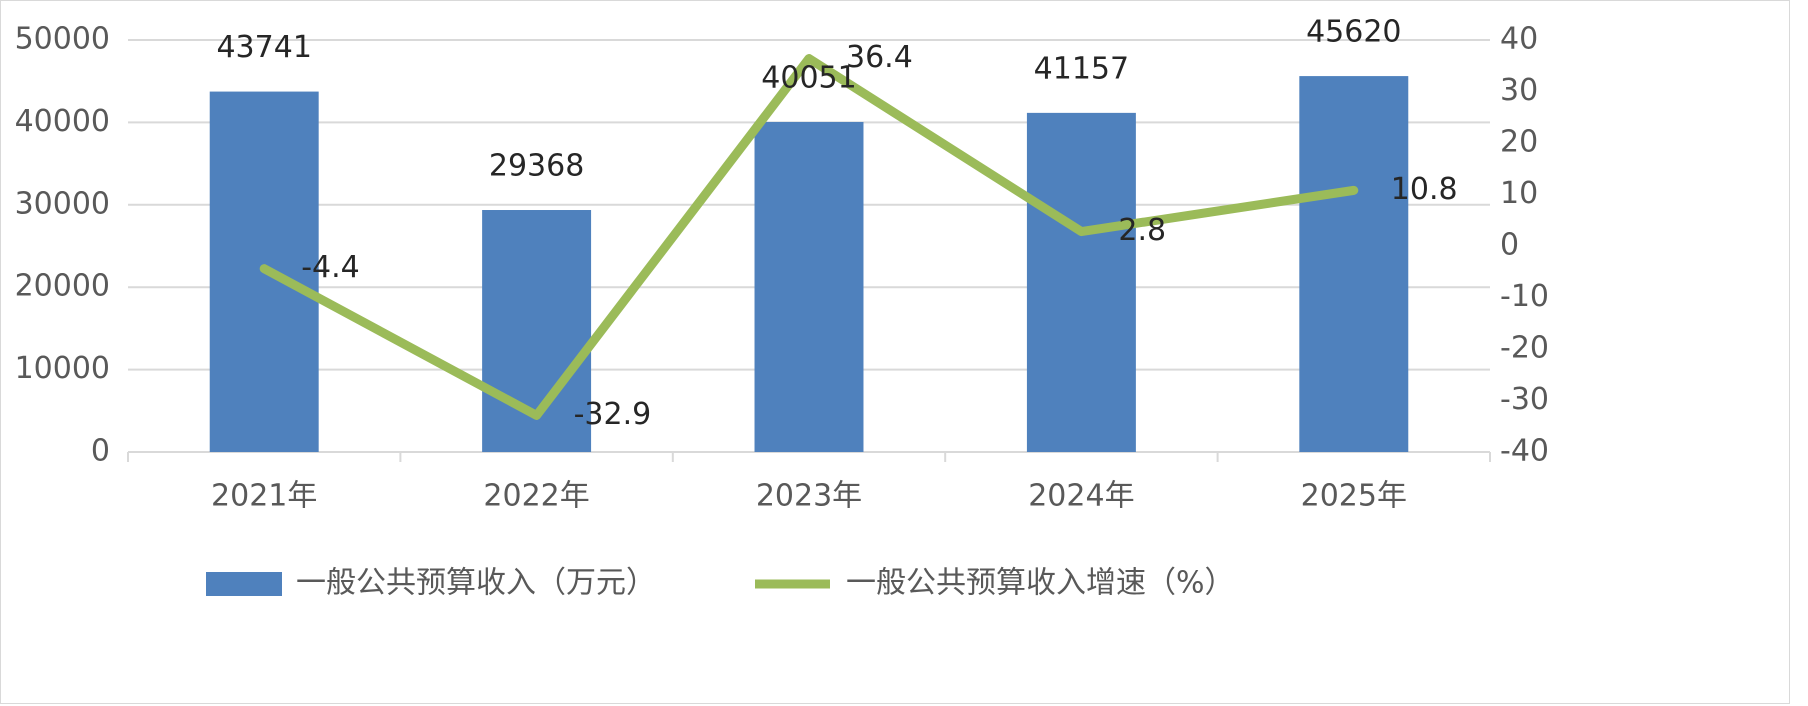 The width and height of the screenshot is (1808, 706). I want to click on x-tick-label: 2021年, so click(264, 496).